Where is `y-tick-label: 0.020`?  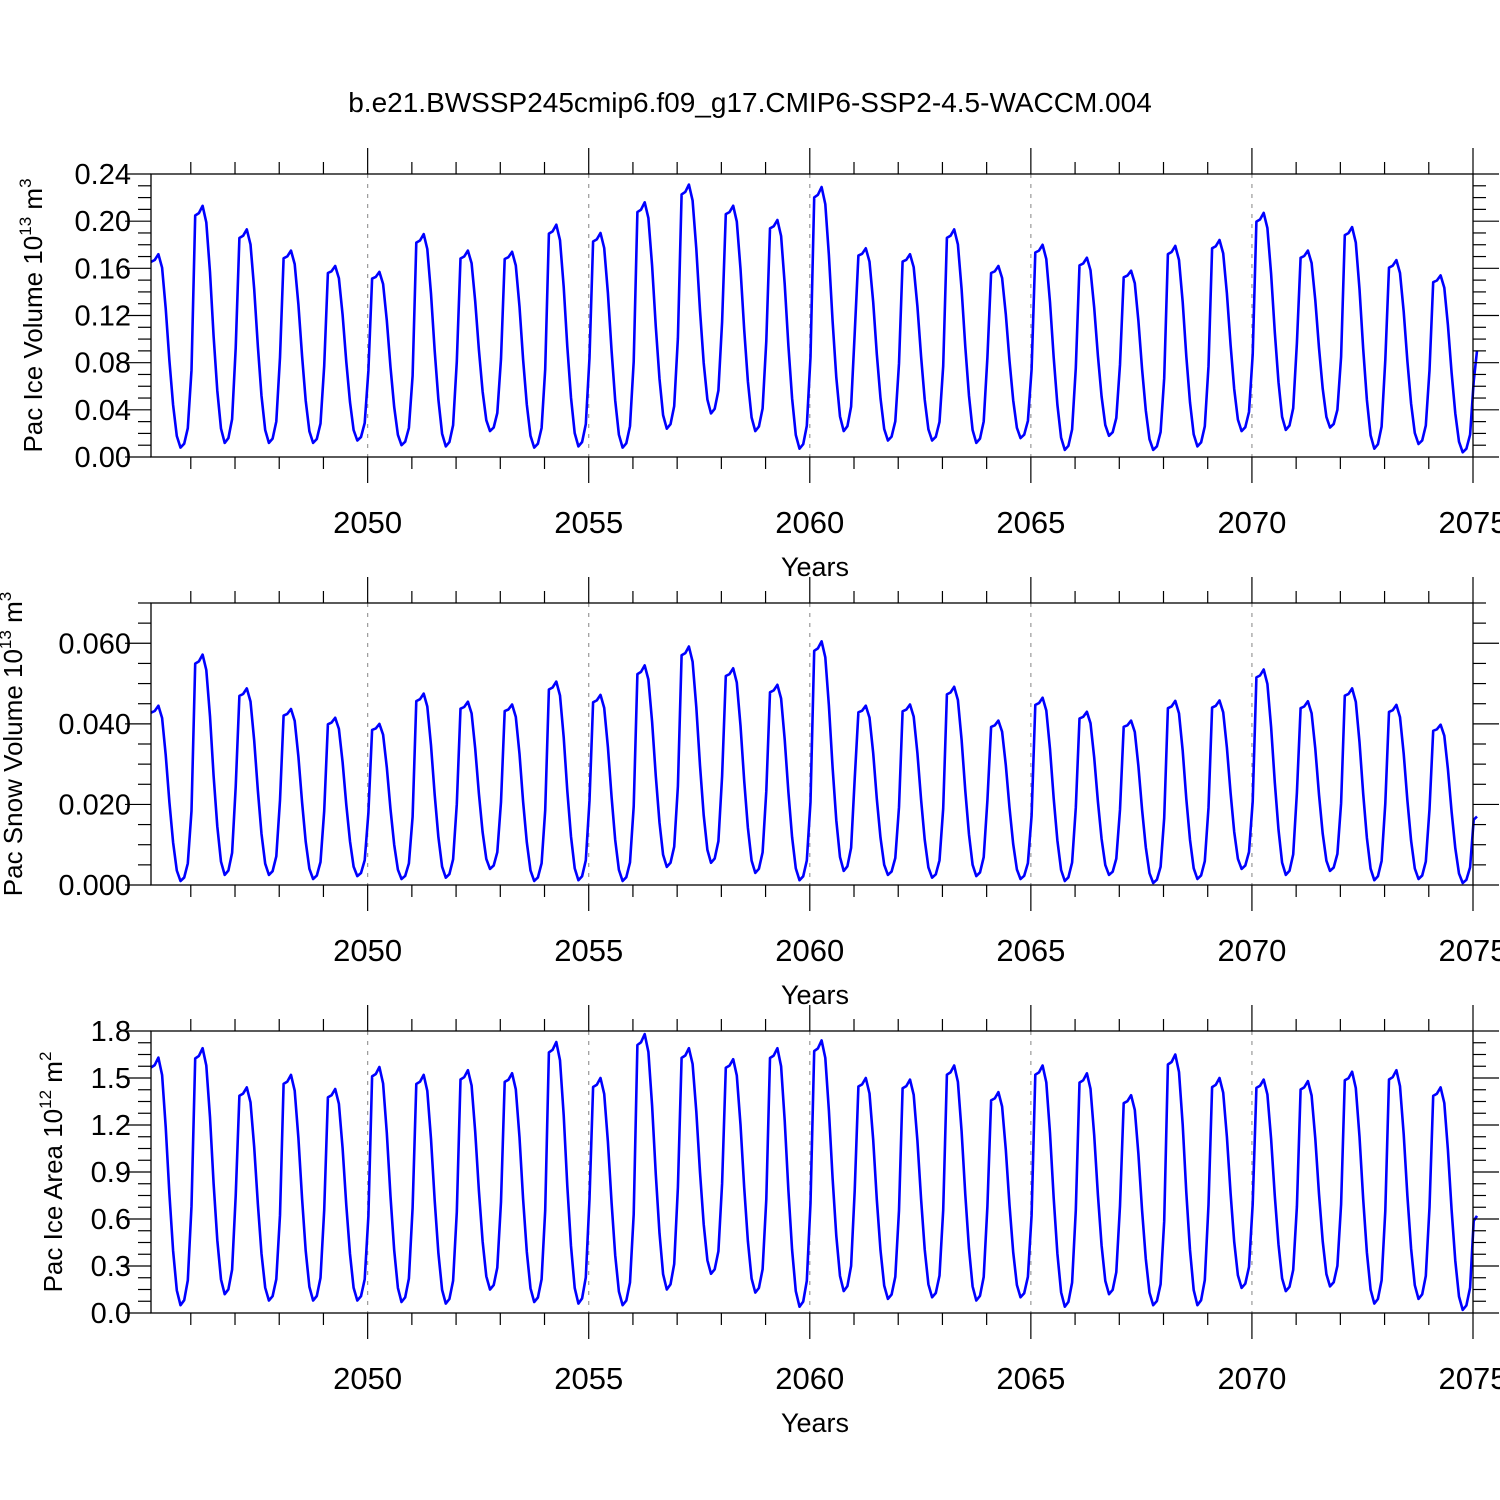 y-tick-label: 0.020 is located at coordinates (94, 805).